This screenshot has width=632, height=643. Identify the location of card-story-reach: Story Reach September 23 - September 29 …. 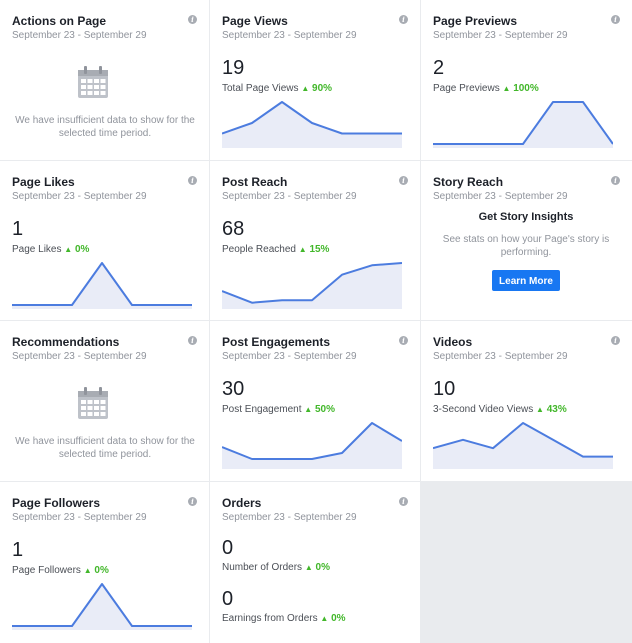
(526, 240).